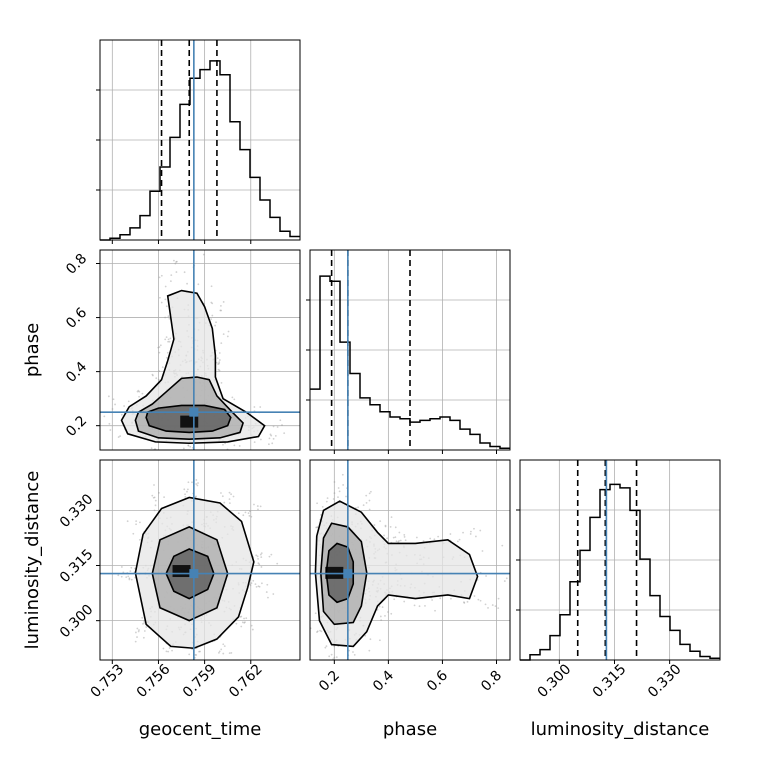 The height and width of the screenshot is (760, 760). What do you see at coordinates (198, 140) in the screenshot?
I see `hist-panel-geocent_time` at bounding box center [198, 140].